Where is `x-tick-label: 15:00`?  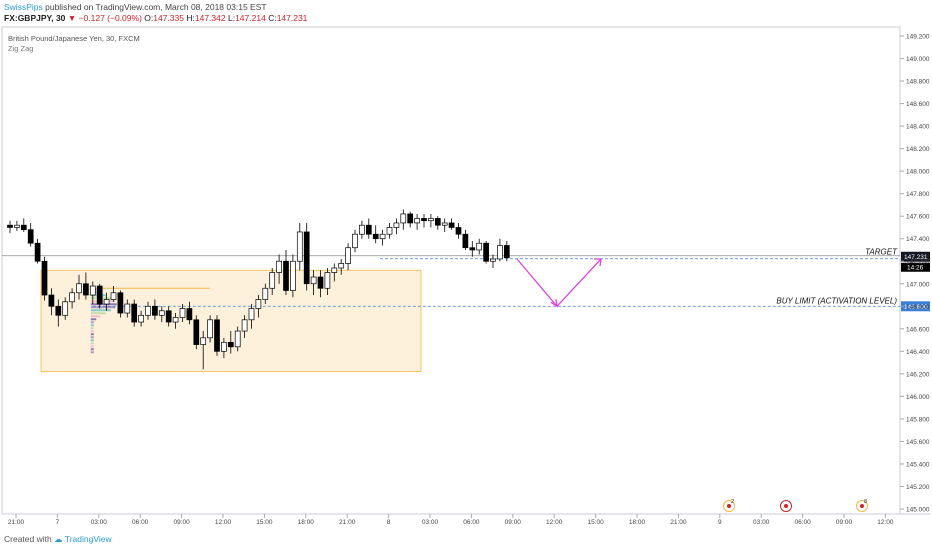
x-tick-label: 15:00 is located at coordinates (595, 522).